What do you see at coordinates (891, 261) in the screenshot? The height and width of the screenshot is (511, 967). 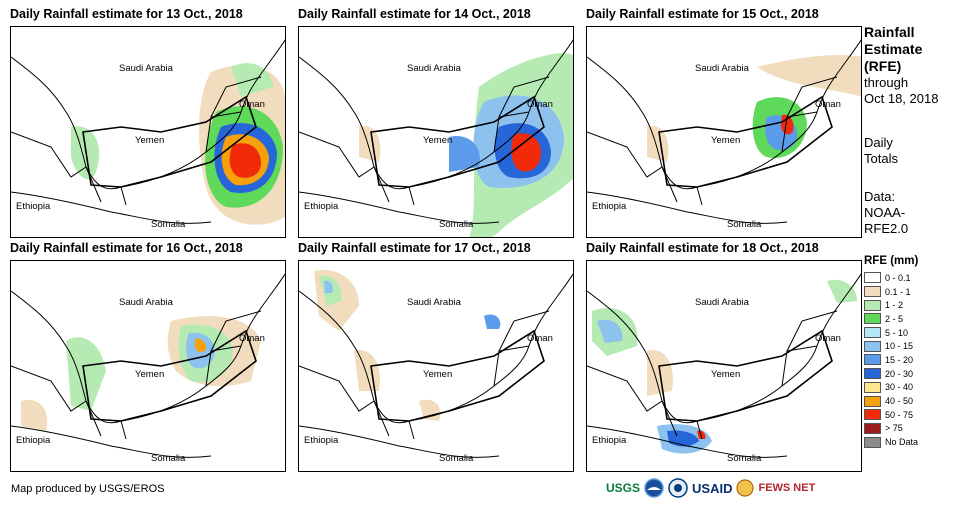 I see `legend-title: RFE (mm)` at bounding box center [891, 261].